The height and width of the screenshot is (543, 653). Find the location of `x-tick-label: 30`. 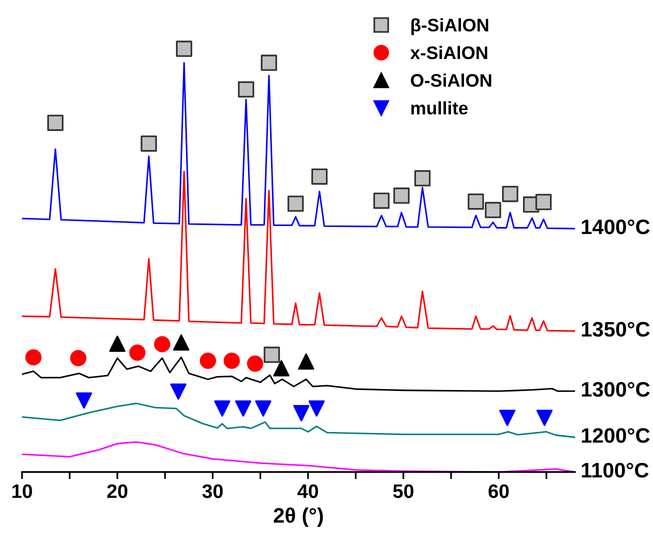

x-tick-label: 30 is located at coordinates (212, 491).